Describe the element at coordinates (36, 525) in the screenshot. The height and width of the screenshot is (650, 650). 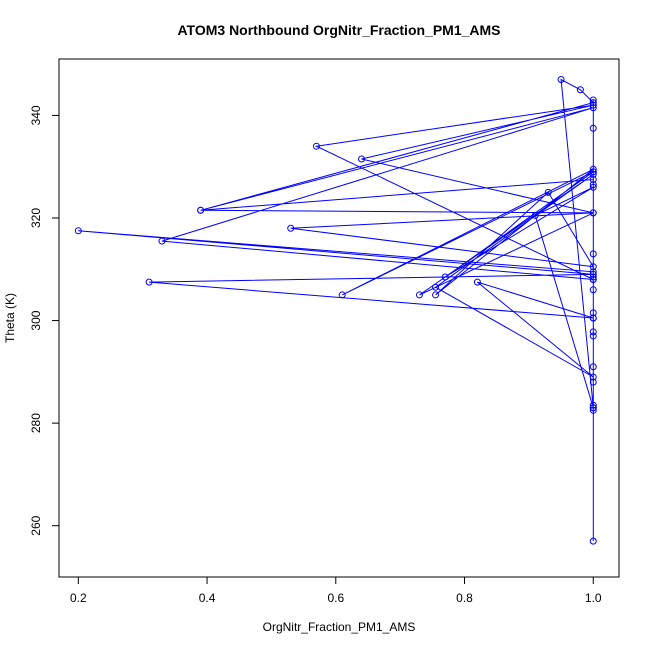
I see `y-tick-label: 260` at that location.